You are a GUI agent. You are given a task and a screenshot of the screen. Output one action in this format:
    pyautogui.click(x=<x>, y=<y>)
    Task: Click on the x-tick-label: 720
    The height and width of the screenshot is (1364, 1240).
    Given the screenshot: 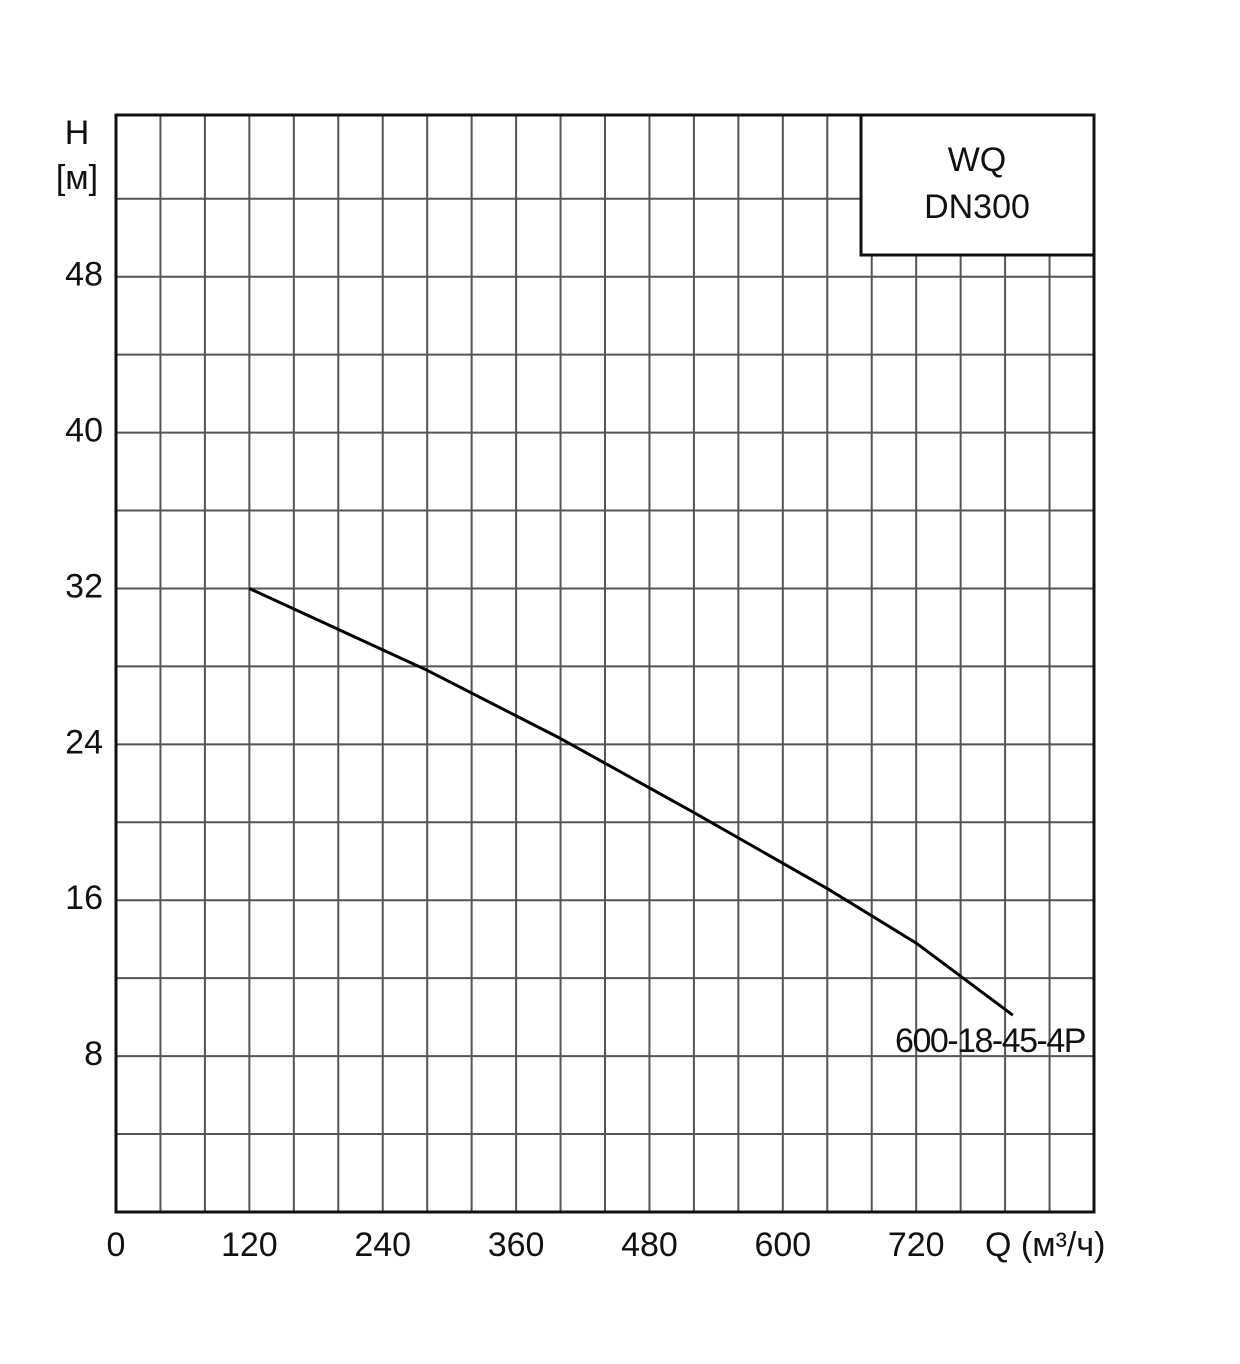 What is the action you would take?
    pyautogui.click(x=916, y=1245)
    